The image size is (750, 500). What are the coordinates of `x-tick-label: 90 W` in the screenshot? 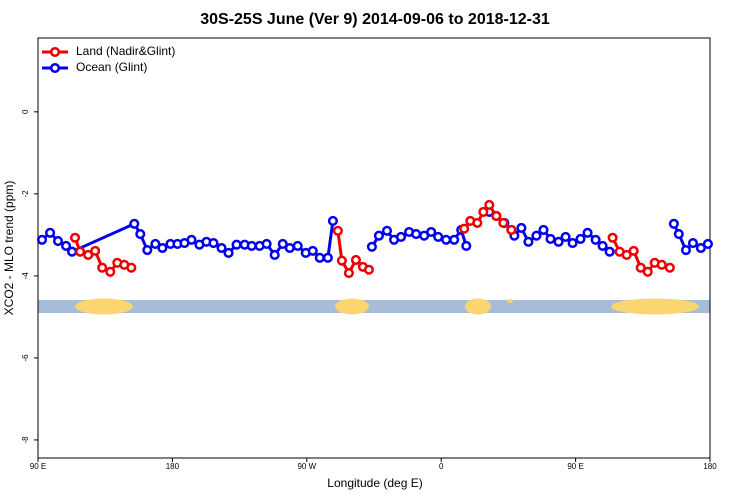 It's located at (306, 466).